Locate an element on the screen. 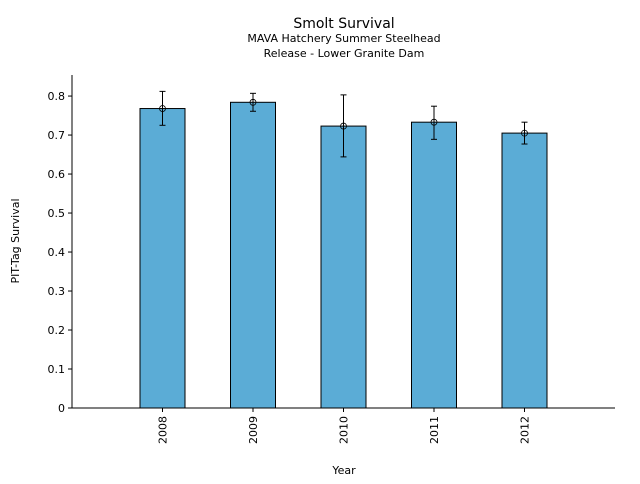  x-tick-label-2010: 2010 is located at coordinates (344, 430).